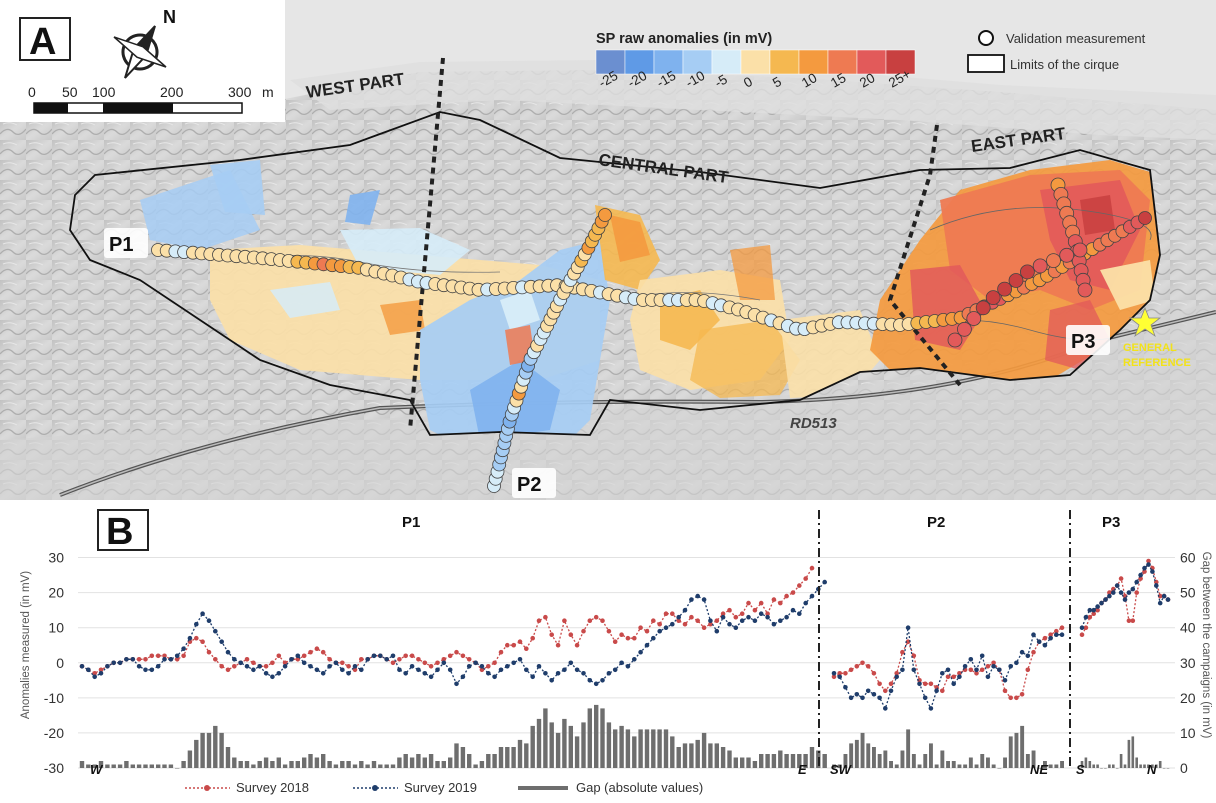 The image size is (1216, 803). What do you see at coordinates (411, 522) in the screenshot?
I see `header-p1: P1` at bounding box center [411, 522].